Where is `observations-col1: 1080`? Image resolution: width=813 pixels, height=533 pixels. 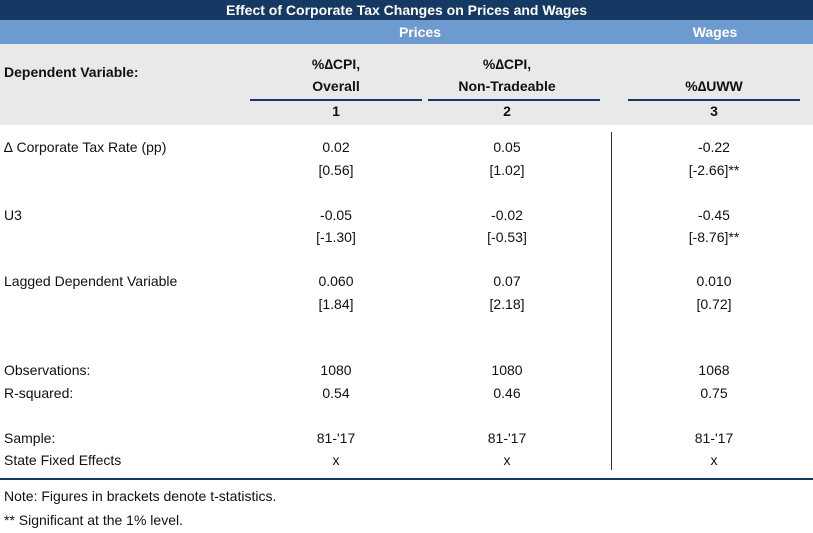
observations-col1: 1080 is located at coordinates (336, 370).